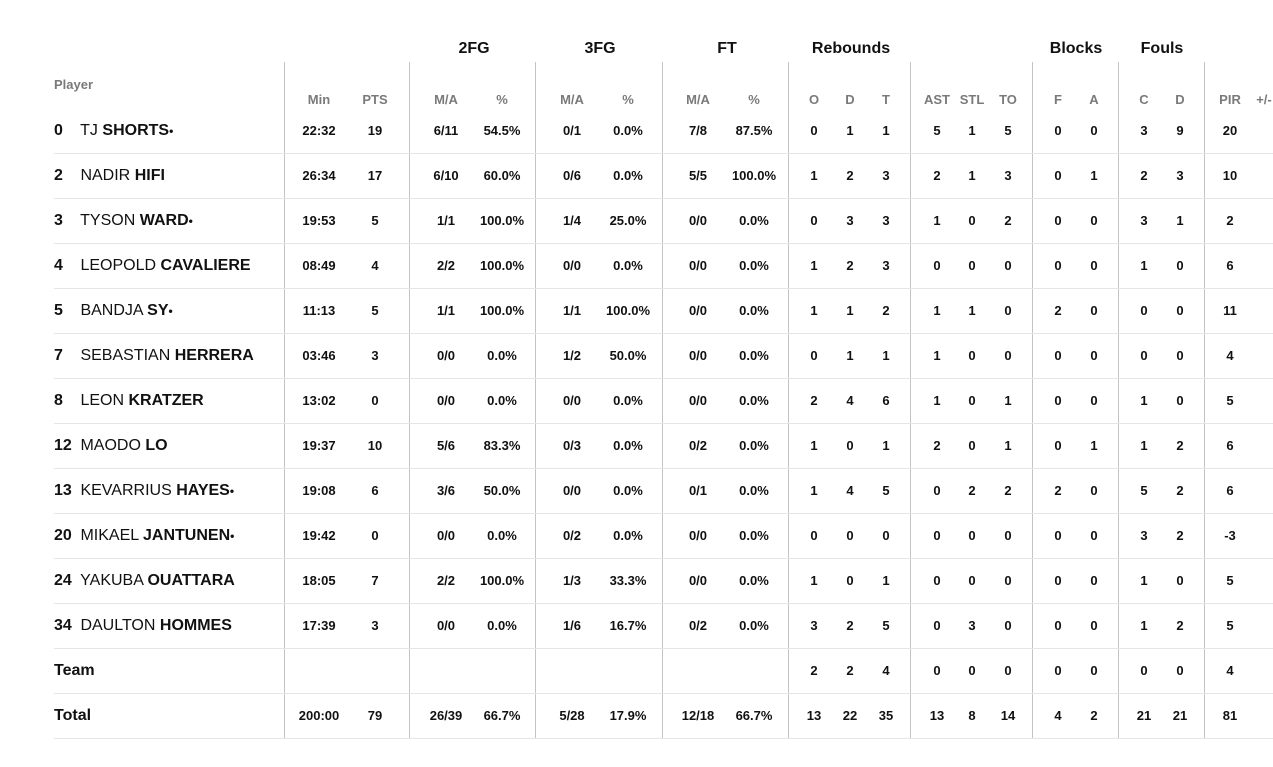 The image size is (1273, 767). What do you see at coordinates (1230, 355) in the screenshot?
I see `pir-cell: 4` at bounding box center [1230, 355].